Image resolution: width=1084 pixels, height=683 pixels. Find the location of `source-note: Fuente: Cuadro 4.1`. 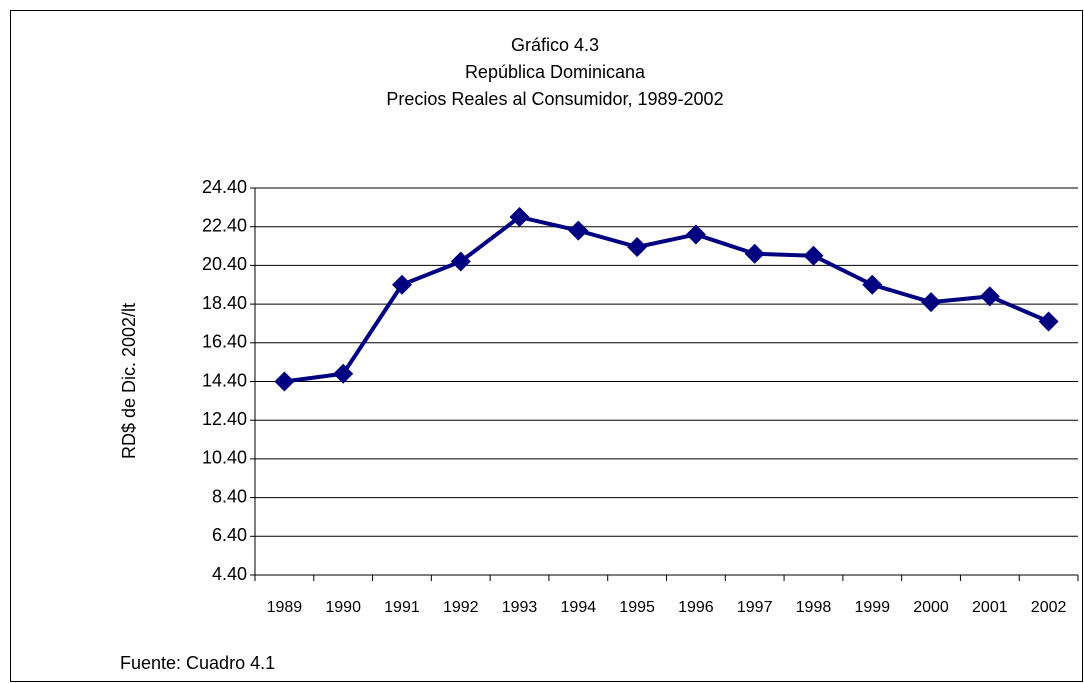

source-note: Fuente: Cuadro 4.1 is located at coordinates (197, 663).